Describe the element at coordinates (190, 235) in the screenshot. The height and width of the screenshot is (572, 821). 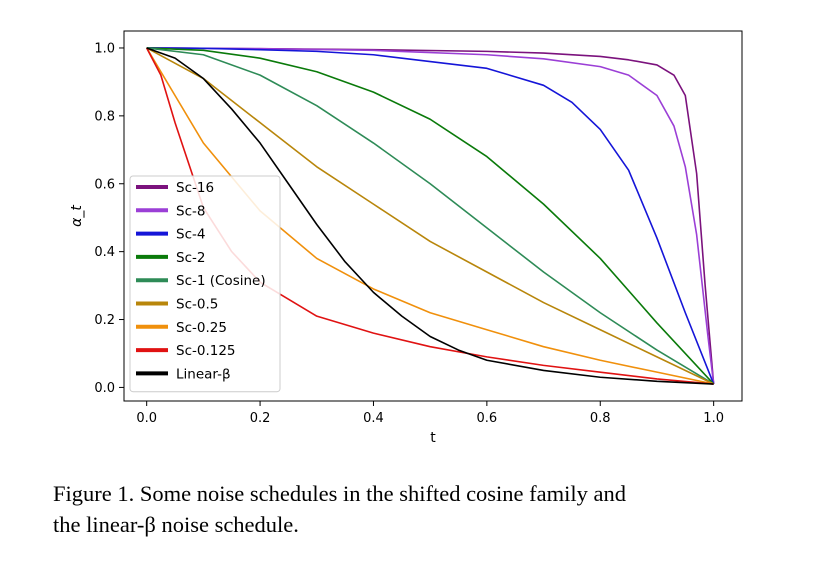
I see `legend-label-2: Sc-4` at that location.